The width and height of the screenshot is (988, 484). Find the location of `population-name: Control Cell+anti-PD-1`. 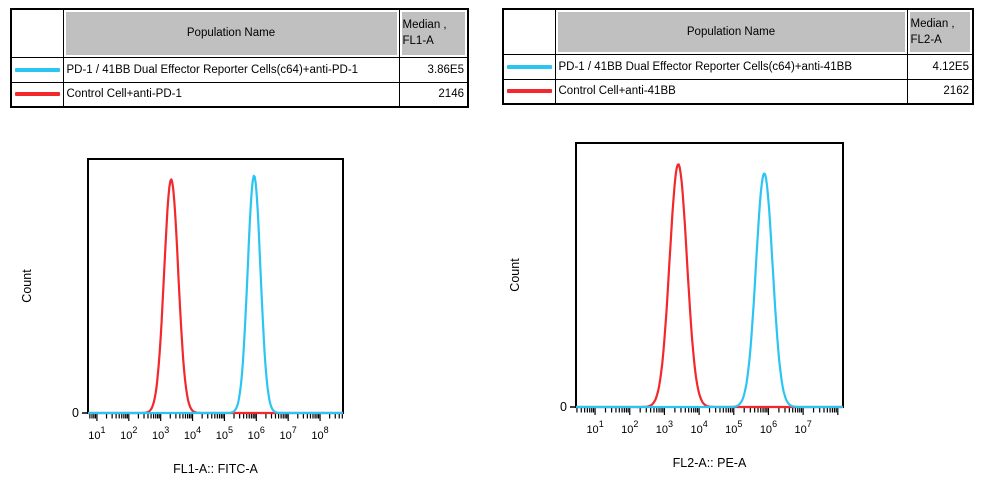

population-name: Control Cell+anti-PD-1 is located at coordinates (231, 94).